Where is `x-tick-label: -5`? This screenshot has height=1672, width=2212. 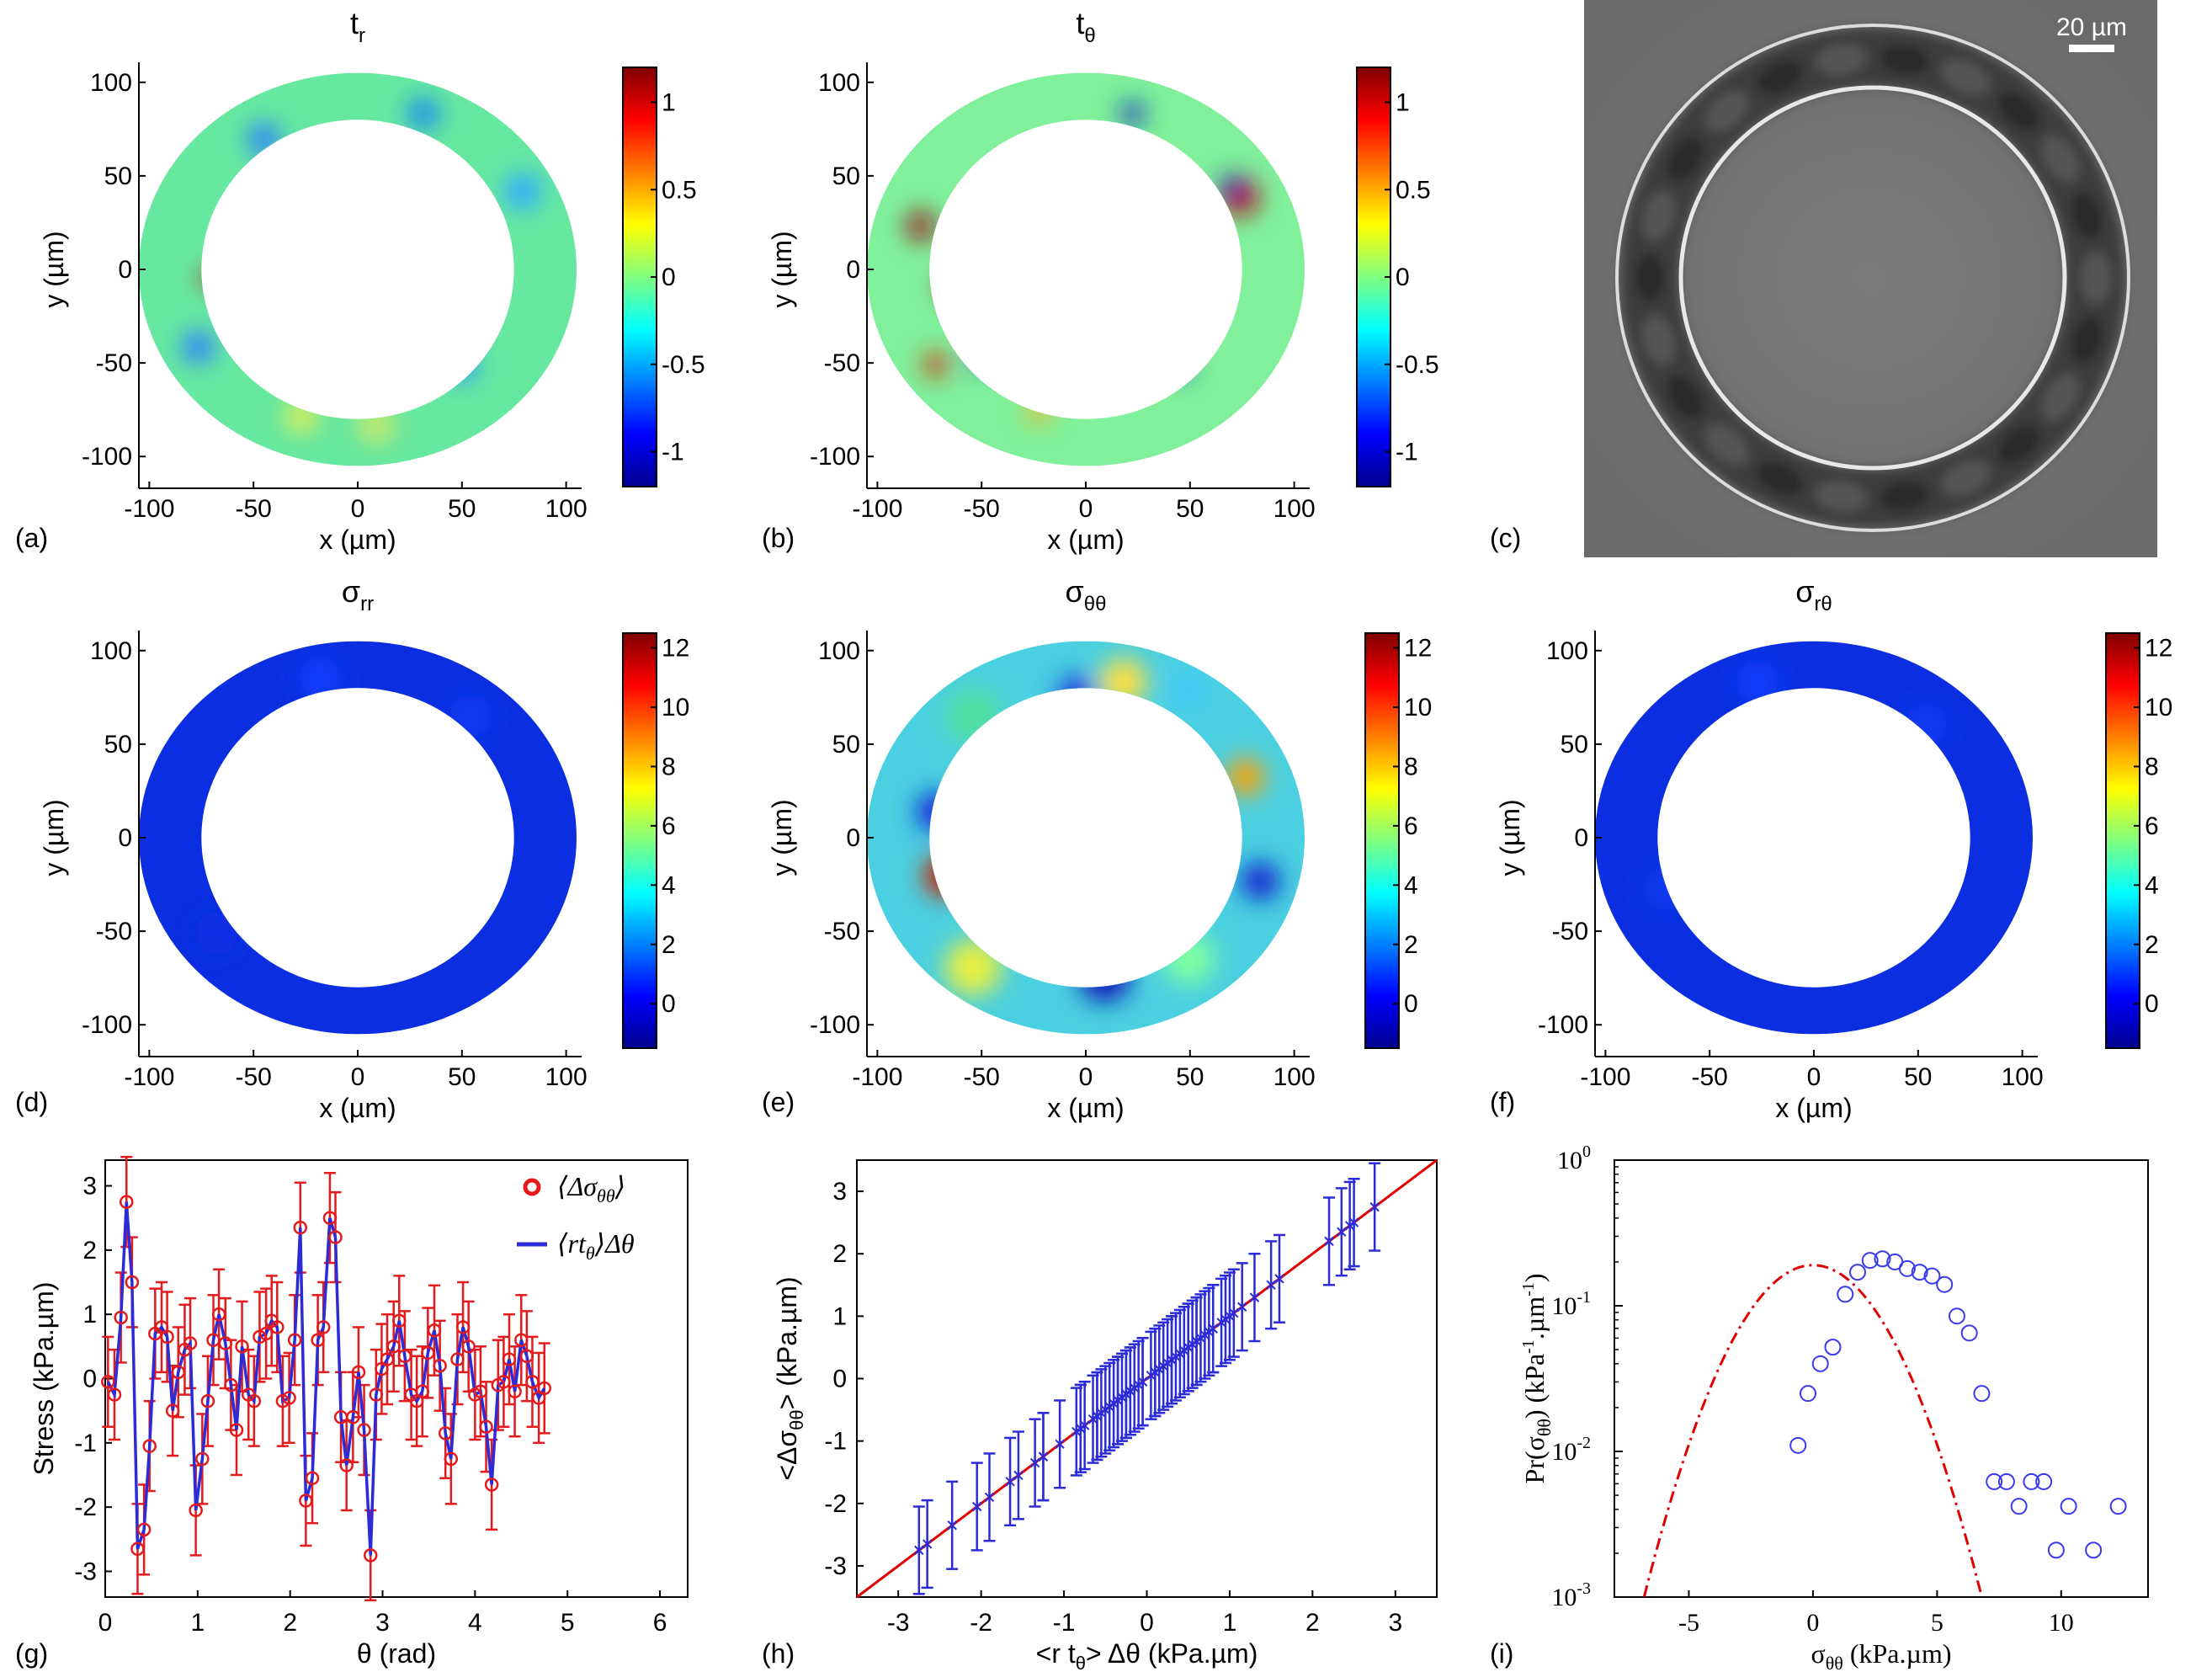 x-tick-label: -5 is located at coordinates (1689, 1623).